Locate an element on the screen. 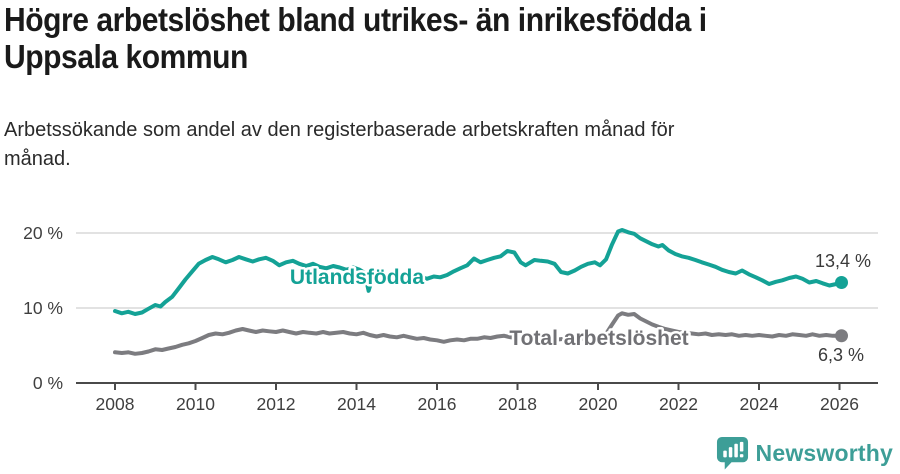 The height and width of the screenshot is (474, 900). y-tick-label: 0 % is located at coordinates (48, 383).